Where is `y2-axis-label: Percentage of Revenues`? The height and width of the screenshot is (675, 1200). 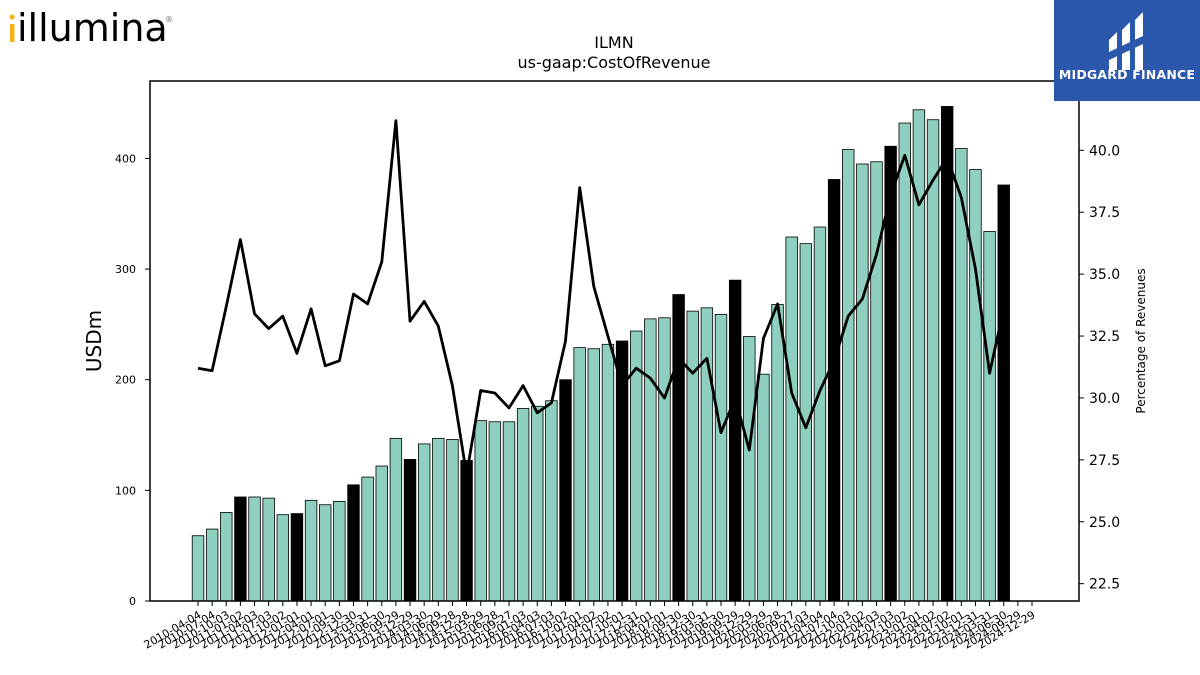 y2-axis-label: Percentage of Revenues is located at coordinates (1141, 340).